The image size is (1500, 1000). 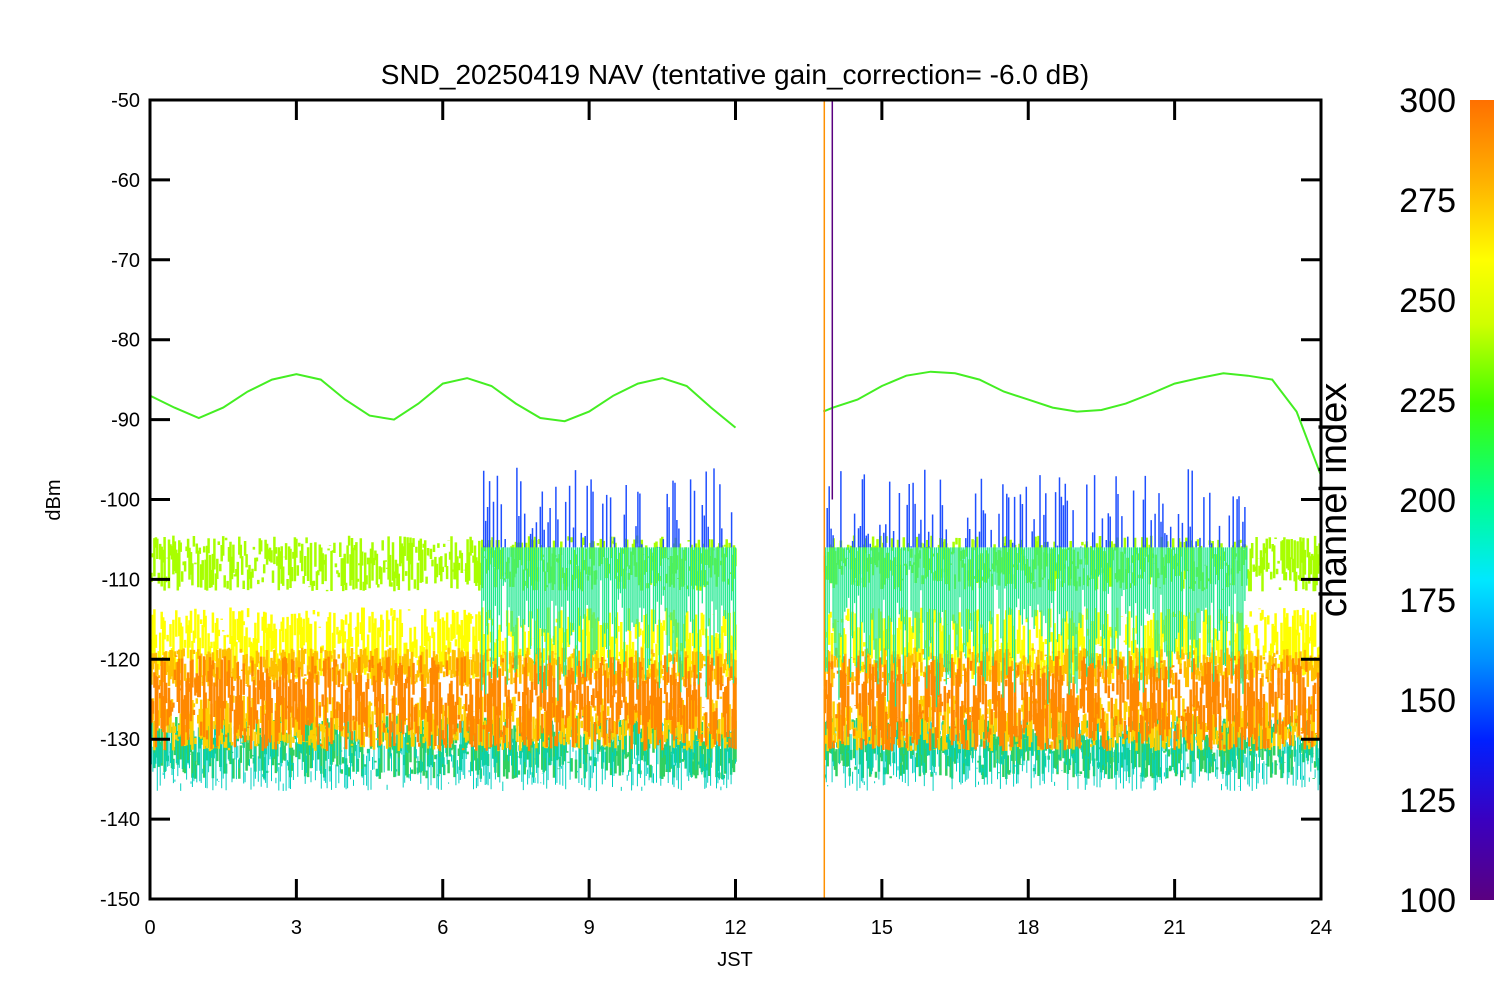 What do you see at coordinates (735, 928) in the screenshot?
I see `x-tick-label: 12` at bounding box center [735, 928].